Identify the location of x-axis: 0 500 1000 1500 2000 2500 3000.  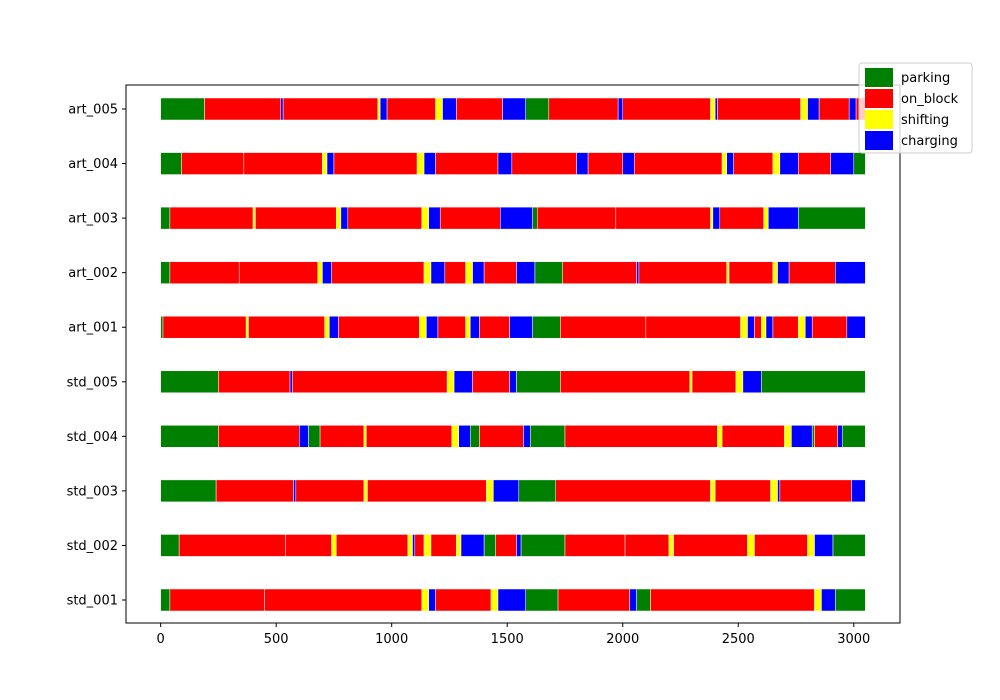
(513, 635).